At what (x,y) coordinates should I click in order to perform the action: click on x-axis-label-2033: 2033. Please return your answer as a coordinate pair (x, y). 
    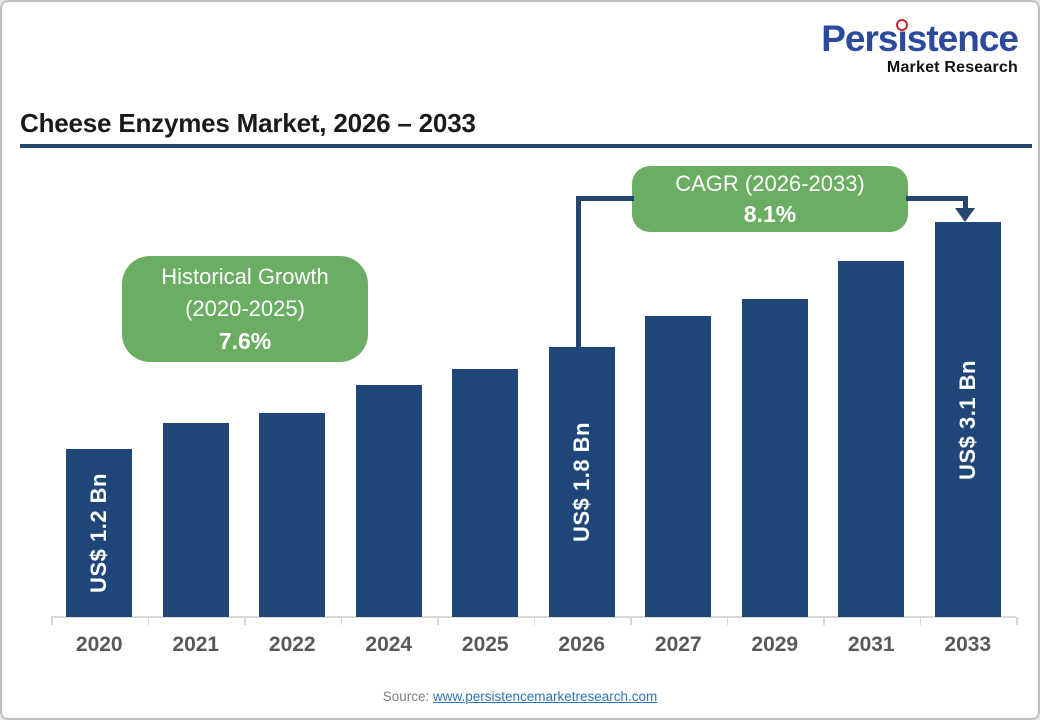
    Looking at the image, I should click on (968, 644).